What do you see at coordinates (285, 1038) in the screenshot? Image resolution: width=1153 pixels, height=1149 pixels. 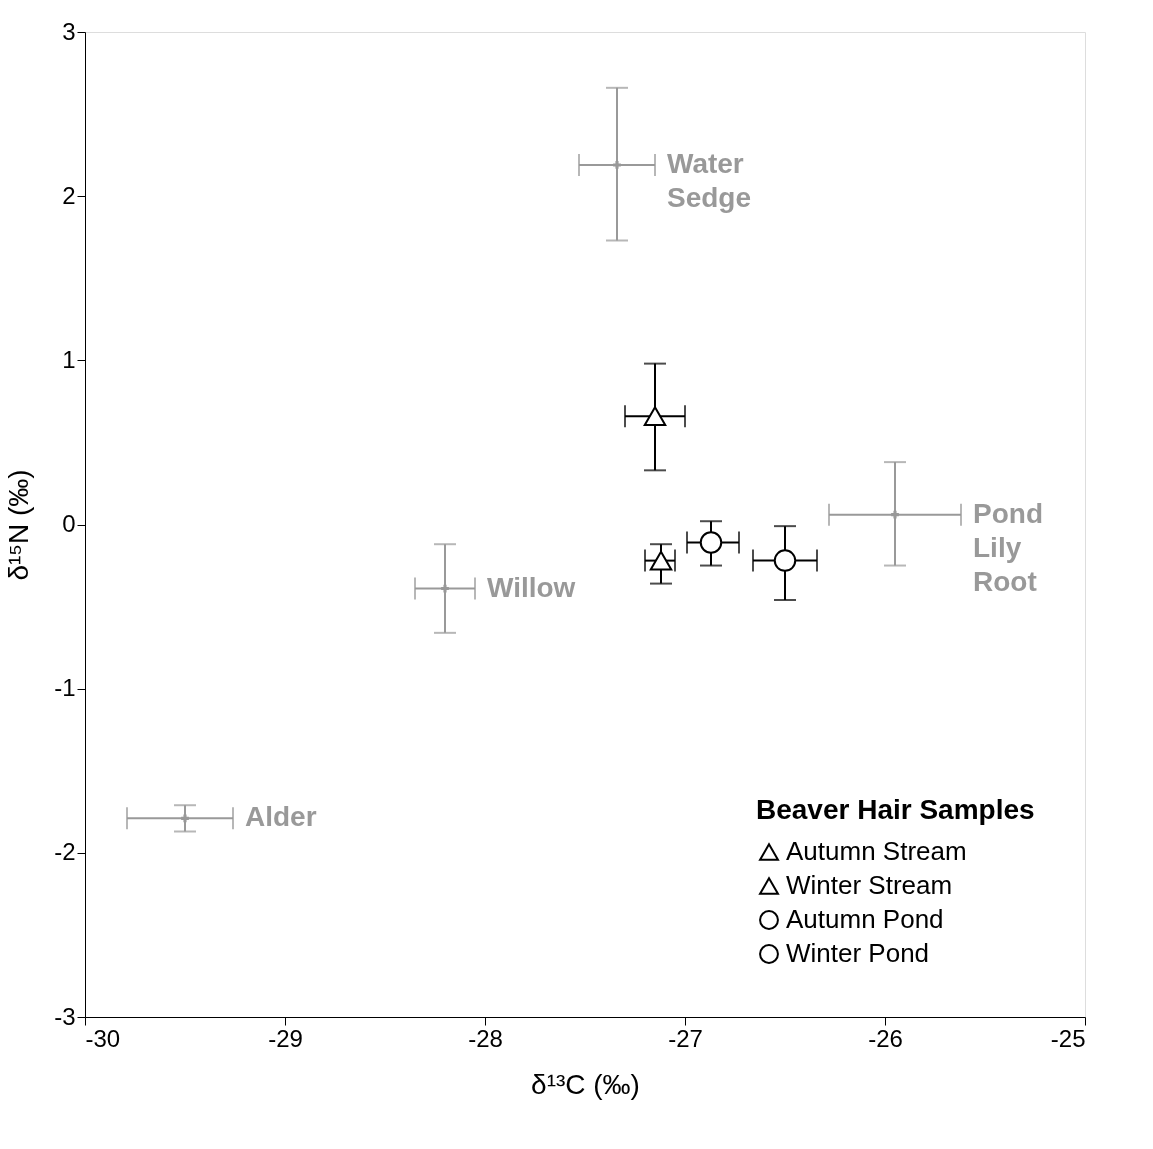 I see `x-tick-label: -29` at bounding box center [285, 1038].